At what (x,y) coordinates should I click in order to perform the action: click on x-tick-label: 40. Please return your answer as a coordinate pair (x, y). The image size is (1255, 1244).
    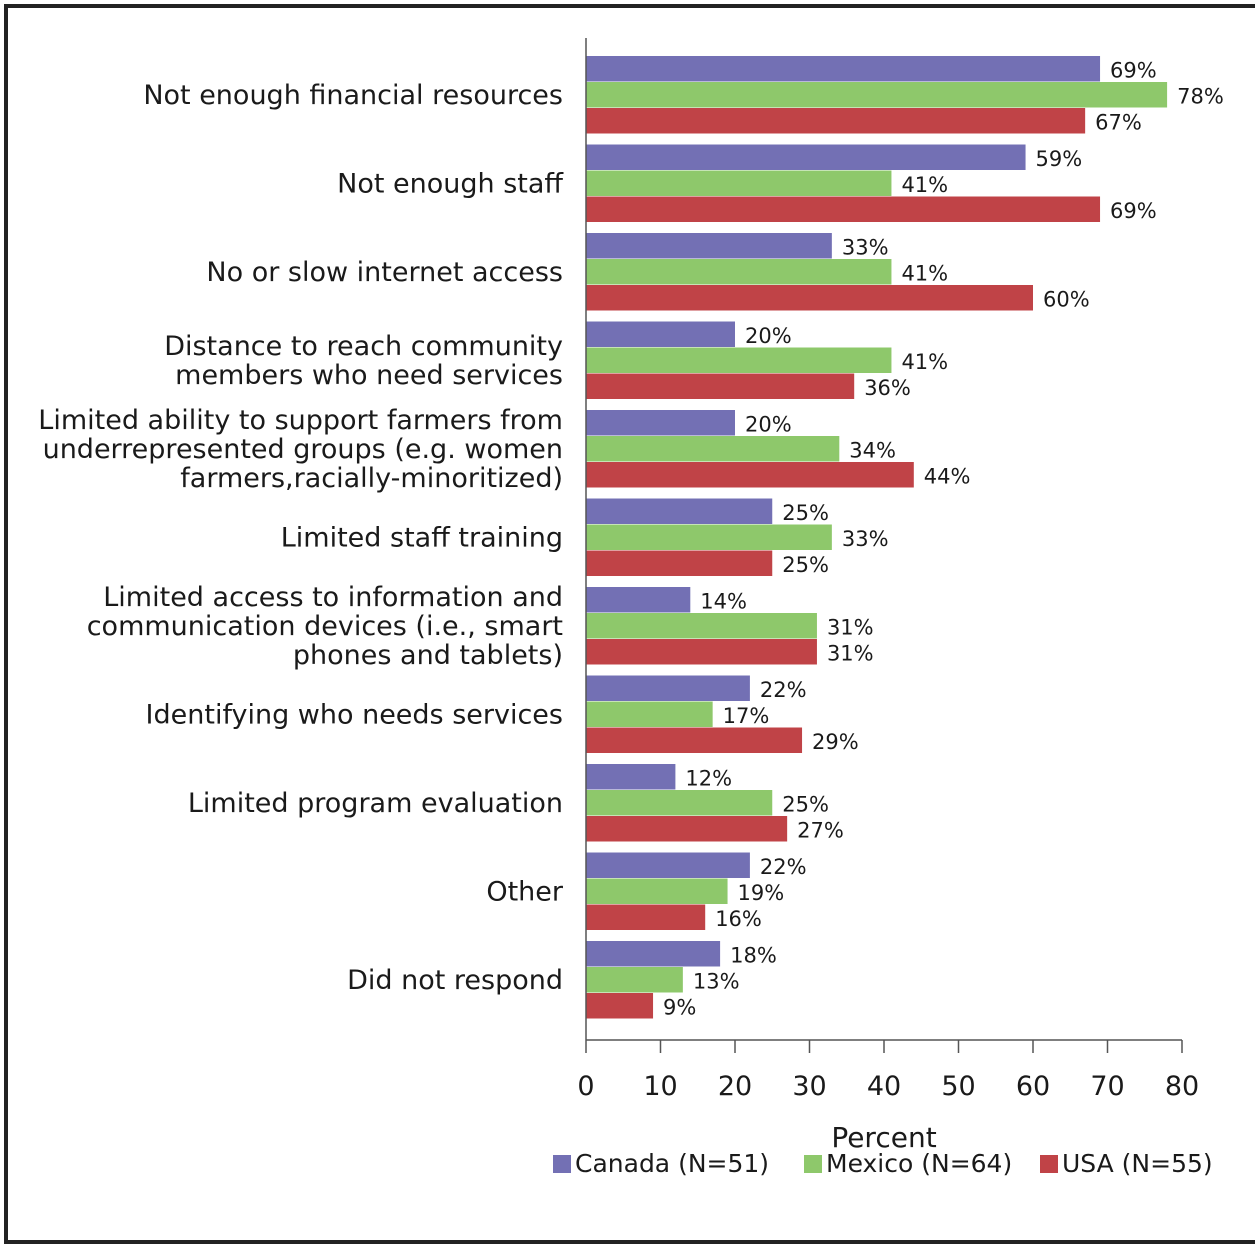
    Looking at the image, I should click on (884, 1086).